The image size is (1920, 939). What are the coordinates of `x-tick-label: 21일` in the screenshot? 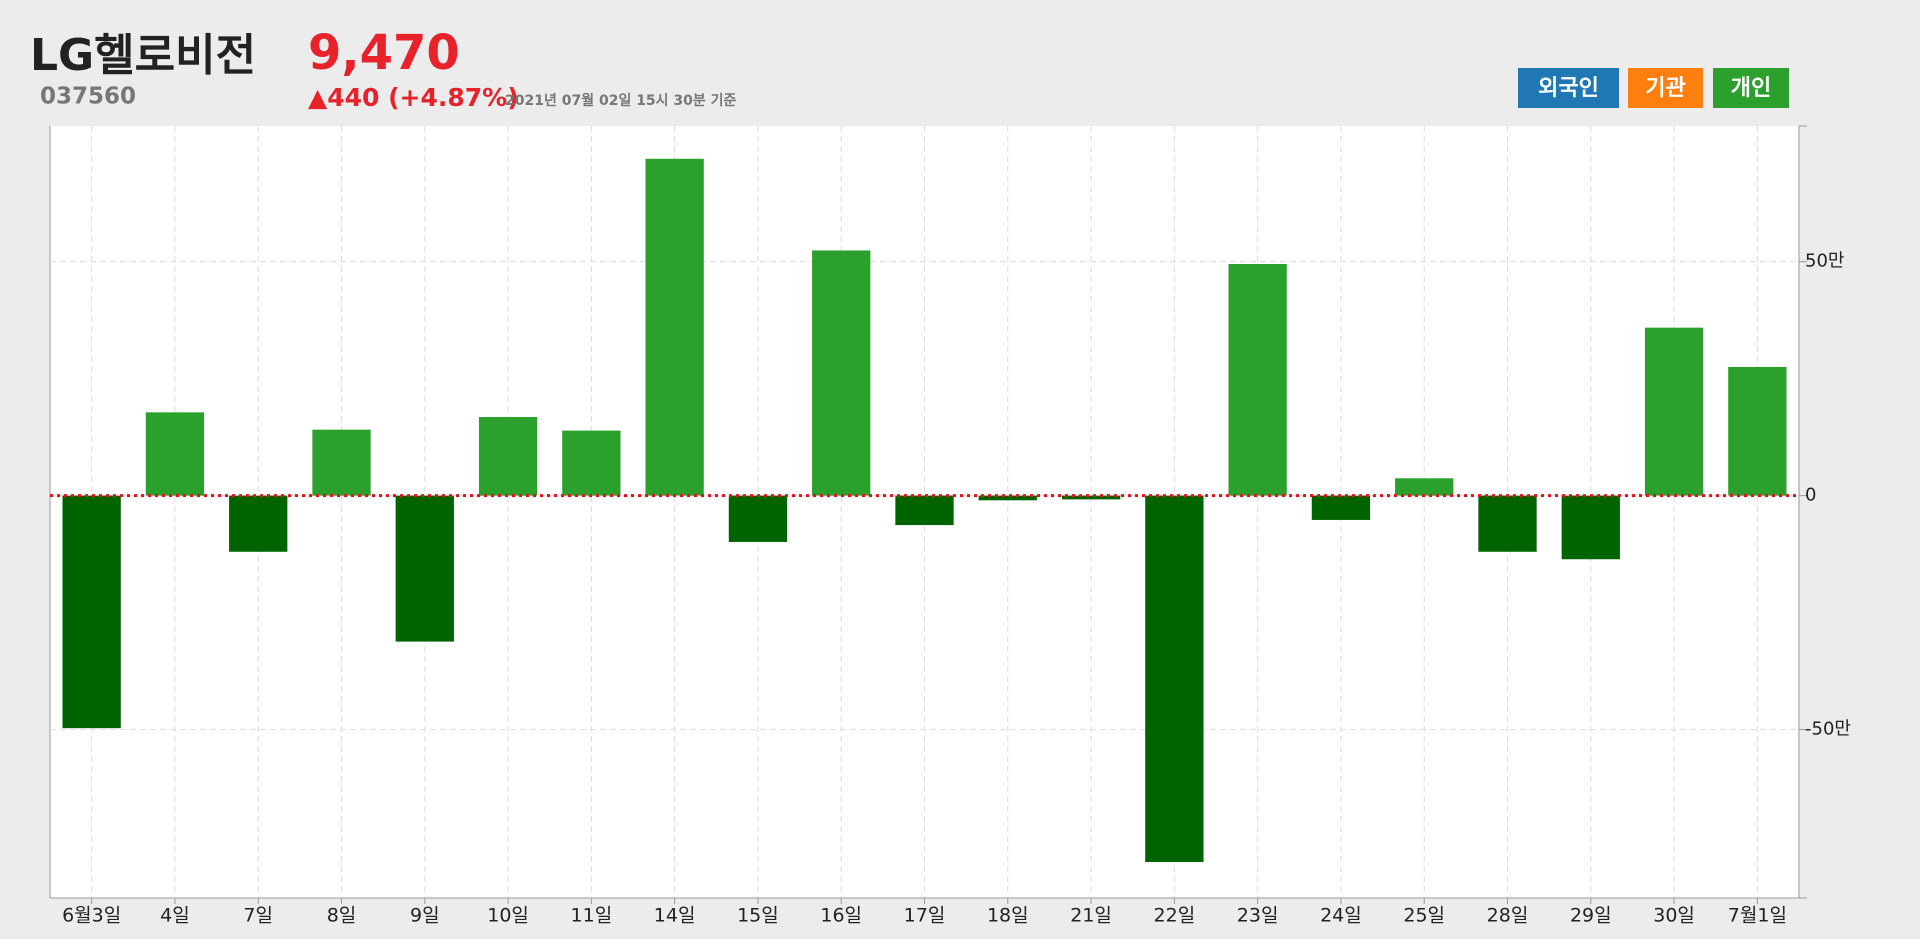 It's located at (1091, 916).